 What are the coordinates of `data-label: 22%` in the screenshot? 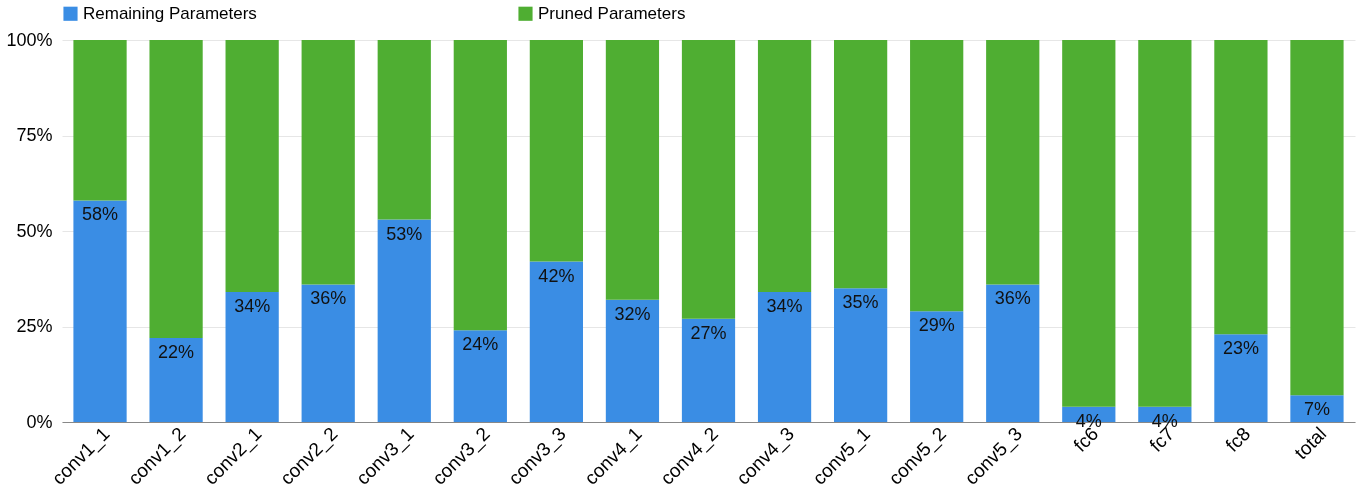 It's located at (176, 351).